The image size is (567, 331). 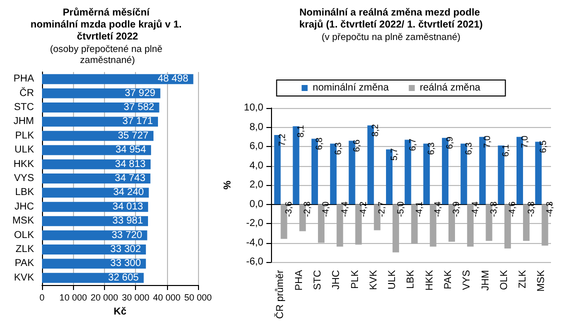 What do you see at coordinates (24, 150) in the screenshot?
I see `y-tick-label: ULK` at bounding box center [24, 150].